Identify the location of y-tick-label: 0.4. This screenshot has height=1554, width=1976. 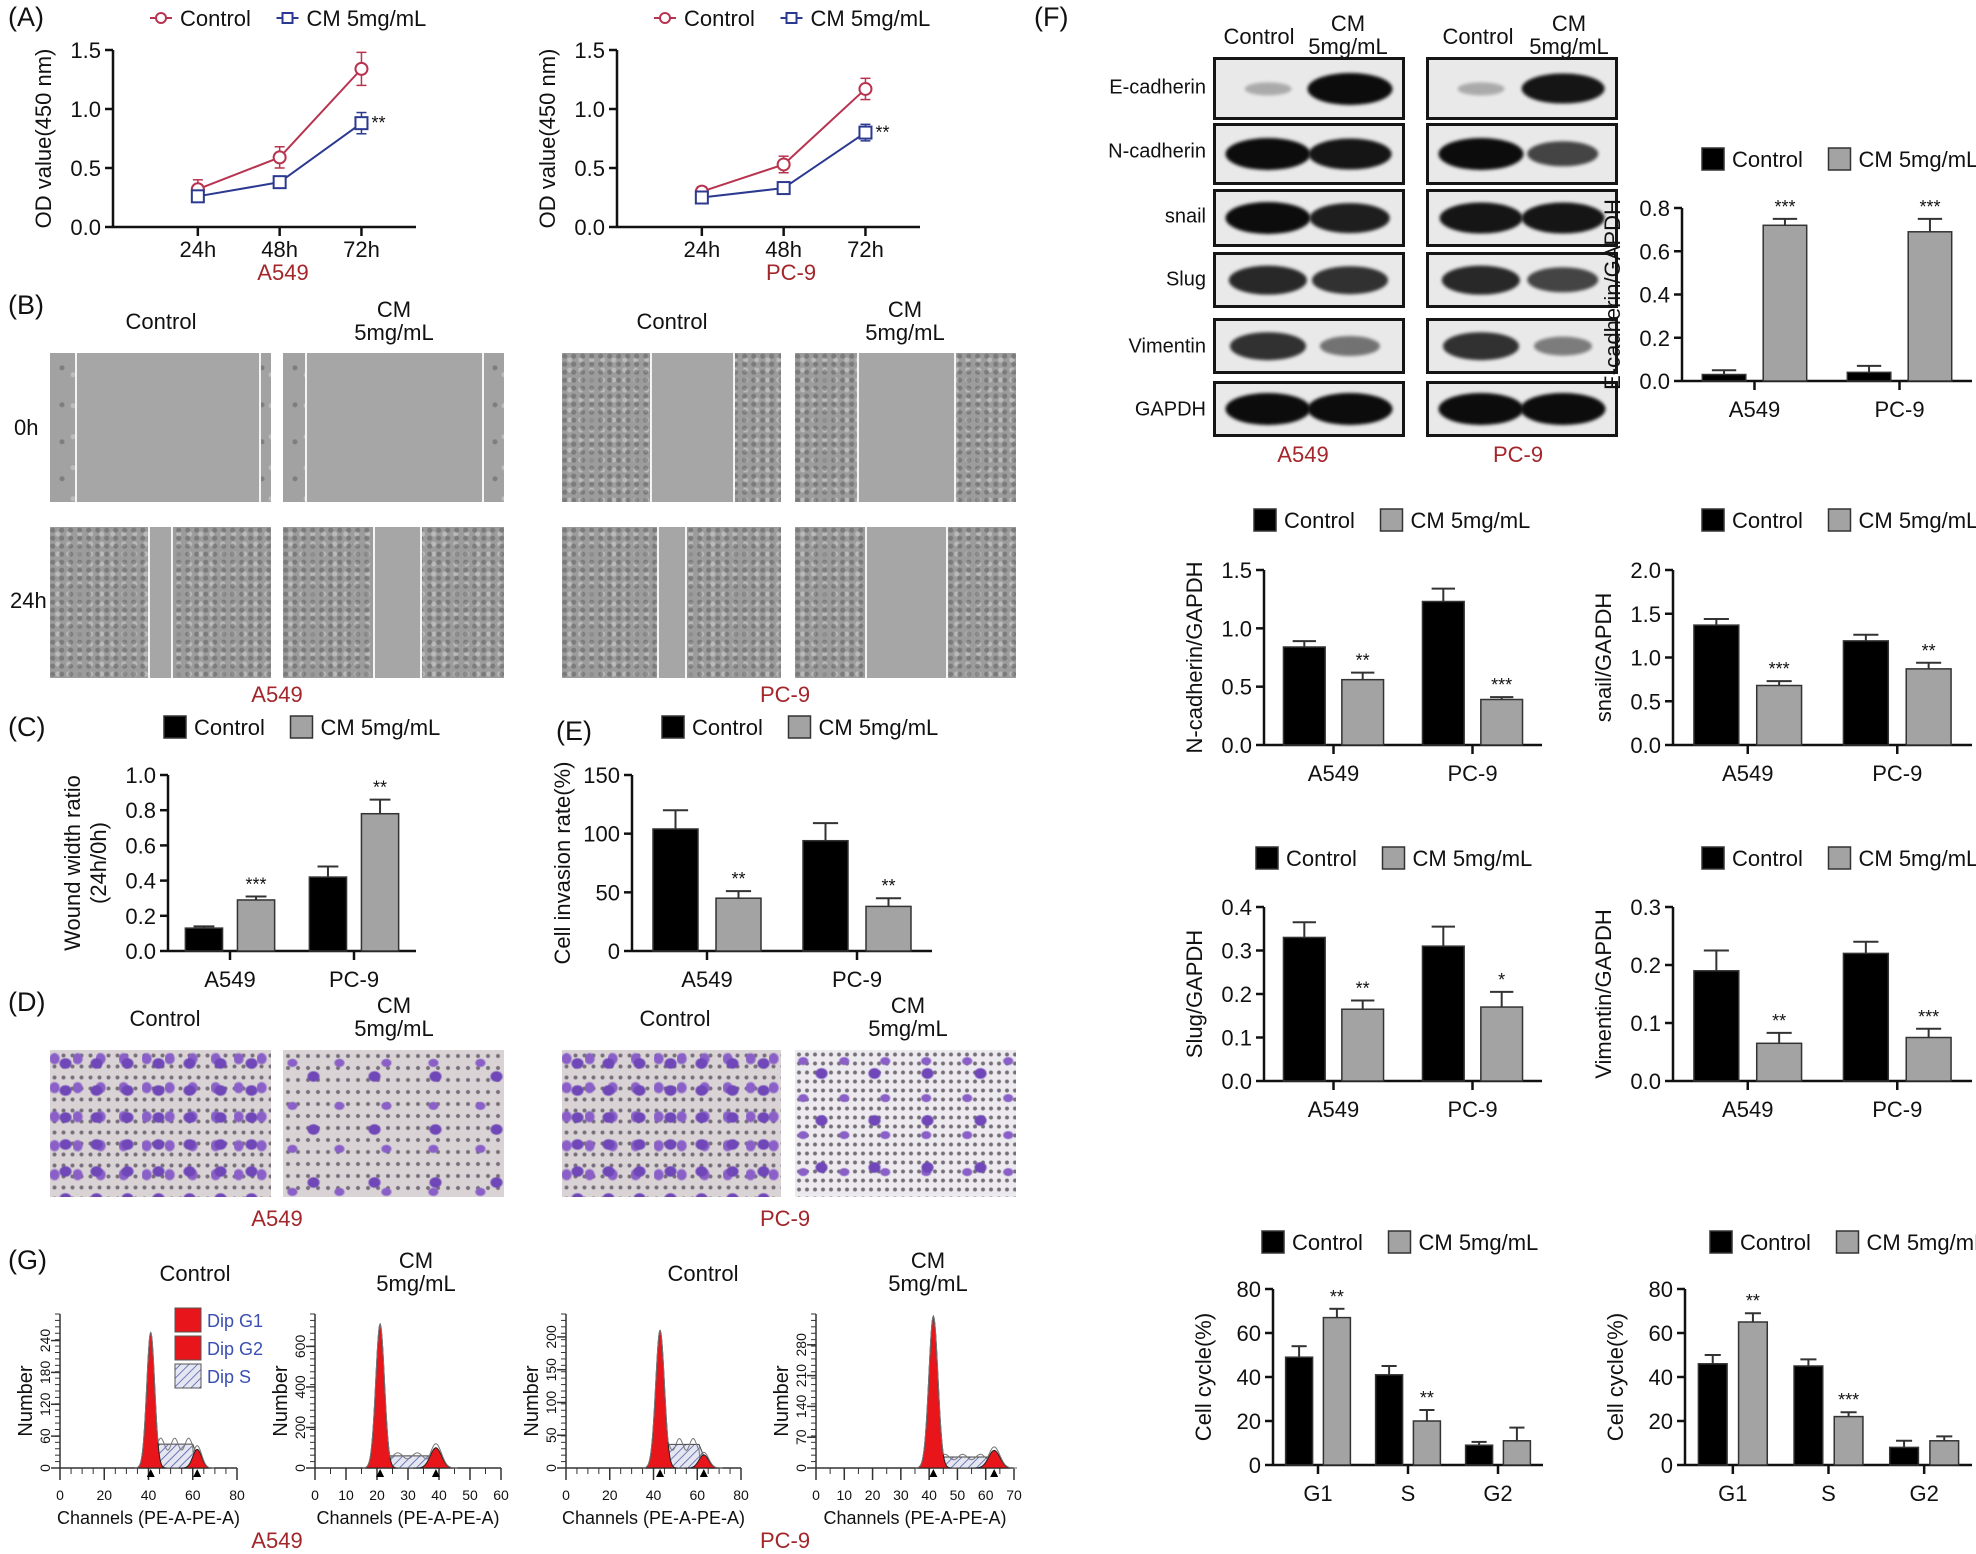
(1654, 295).